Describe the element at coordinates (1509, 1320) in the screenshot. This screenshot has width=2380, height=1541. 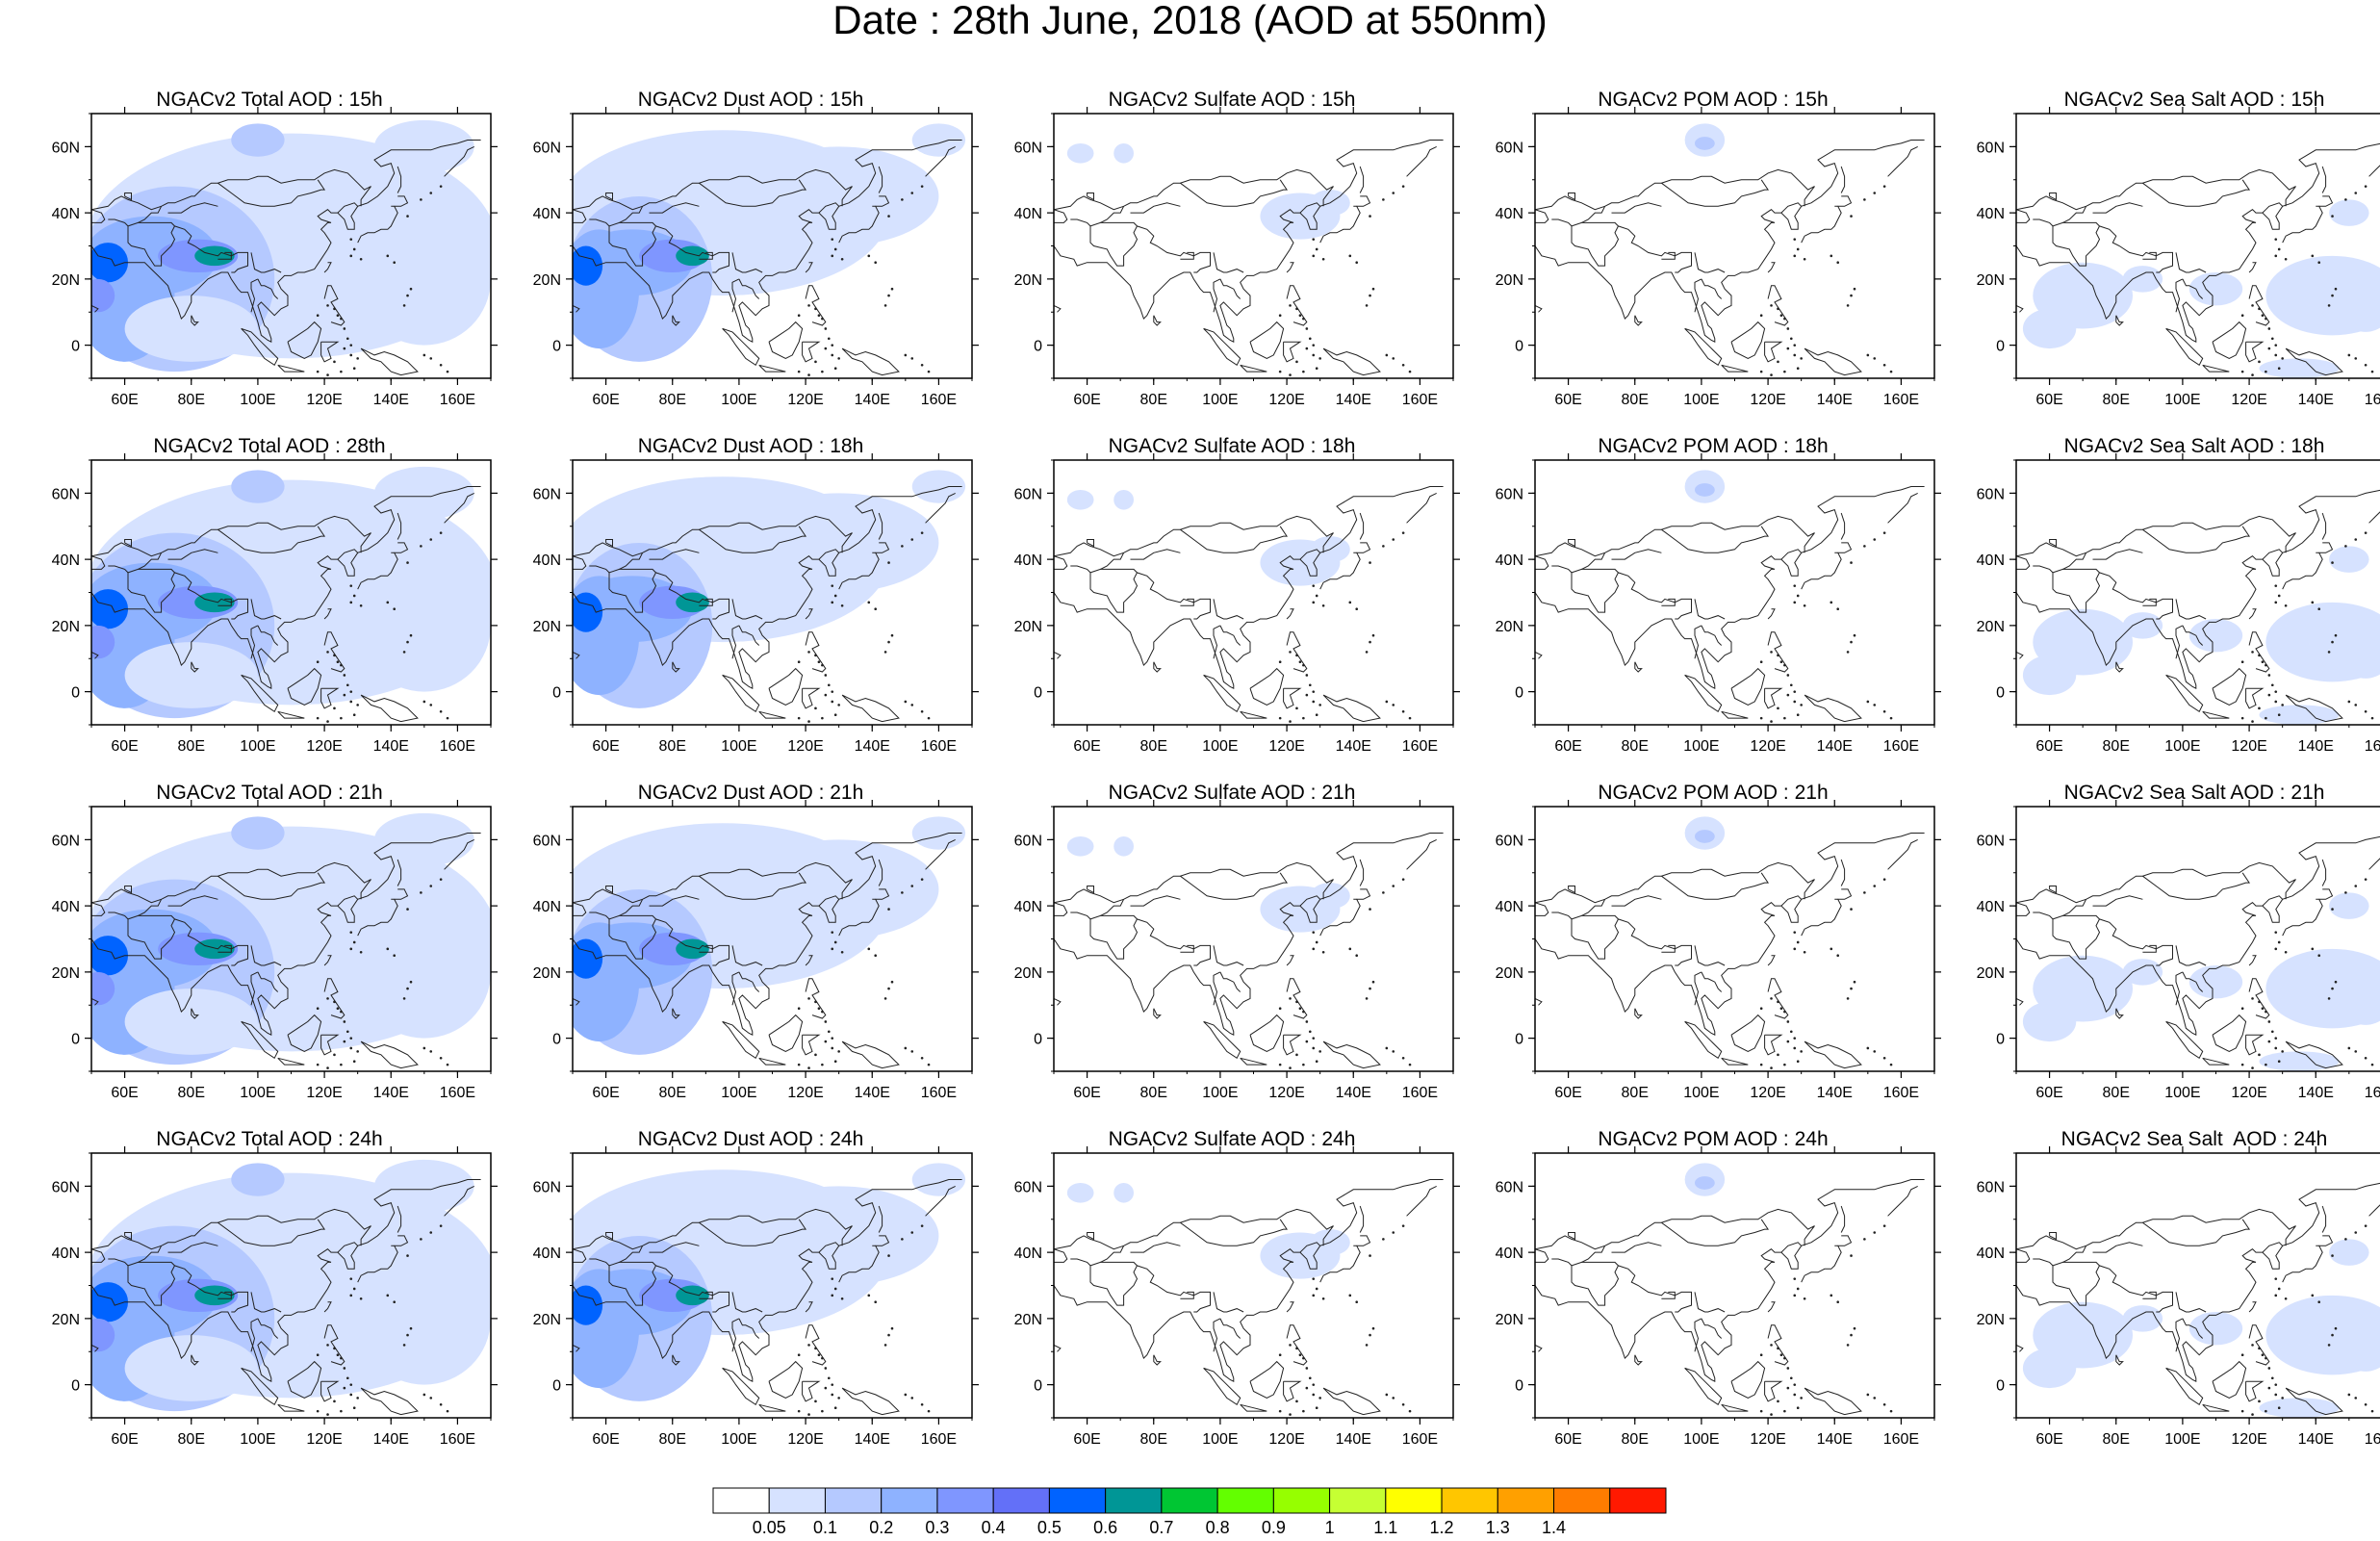
I see `lat-label: 20N` at that location.